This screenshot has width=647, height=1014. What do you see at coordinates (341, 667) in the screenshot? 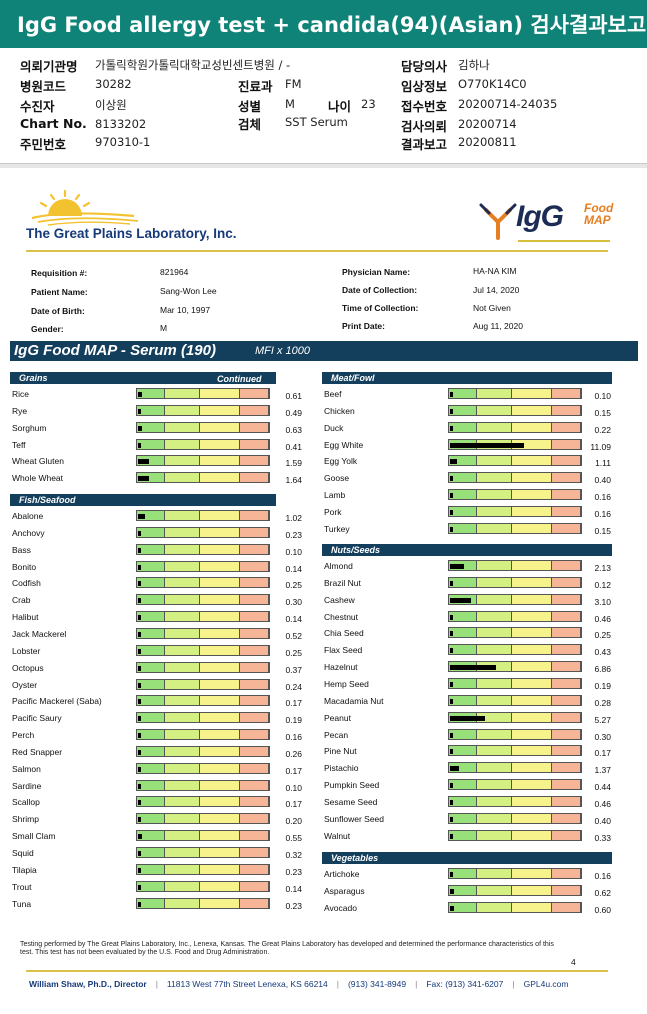
I see `food-name: Hazelnut` at bounding box center [341, 667].